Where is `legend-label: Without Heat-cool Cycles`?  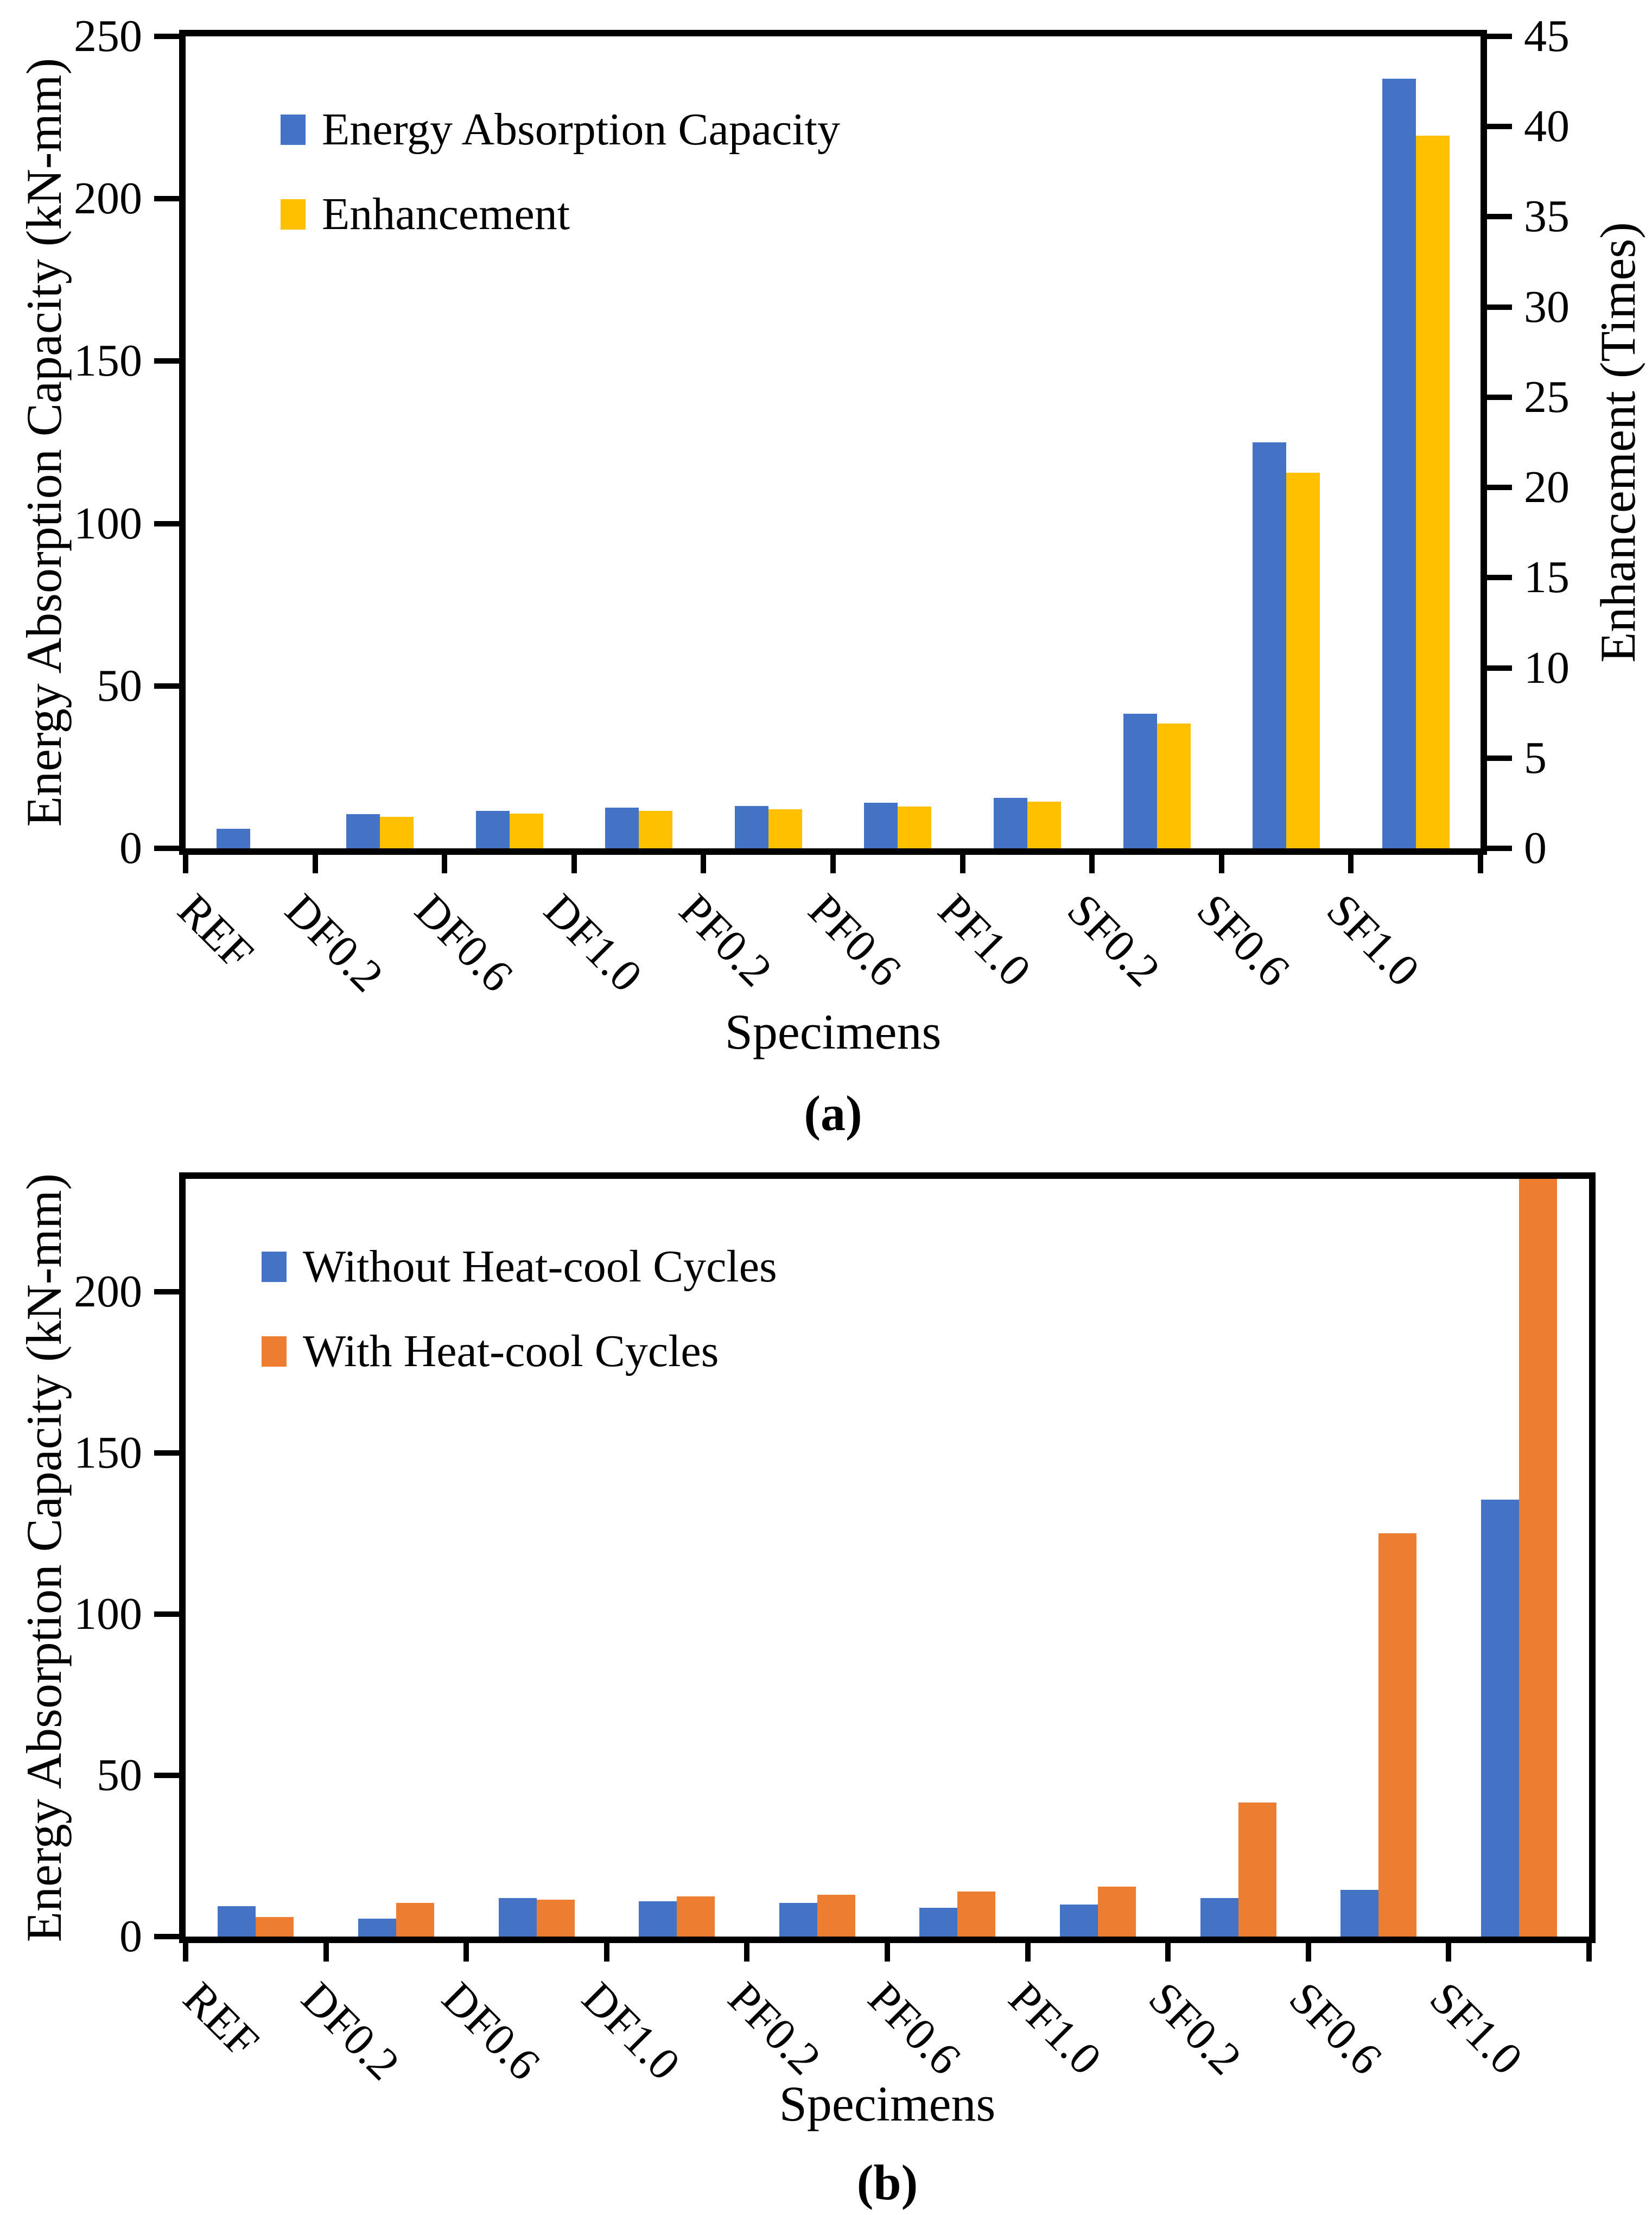
legend-label: Without Heat-cool Cycles is located at coordinates (540, 1267).